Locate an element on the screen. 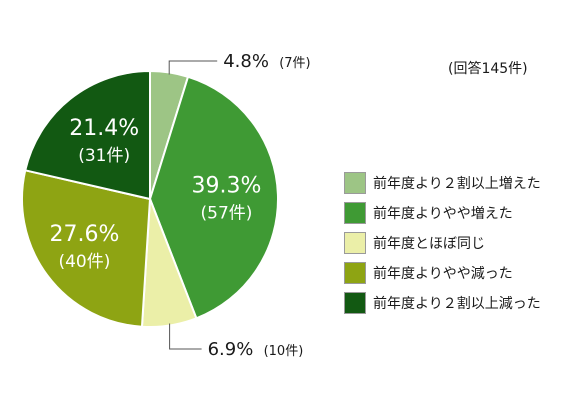  pie-slice-decrease-20pct is located at coordinates (87, 135).